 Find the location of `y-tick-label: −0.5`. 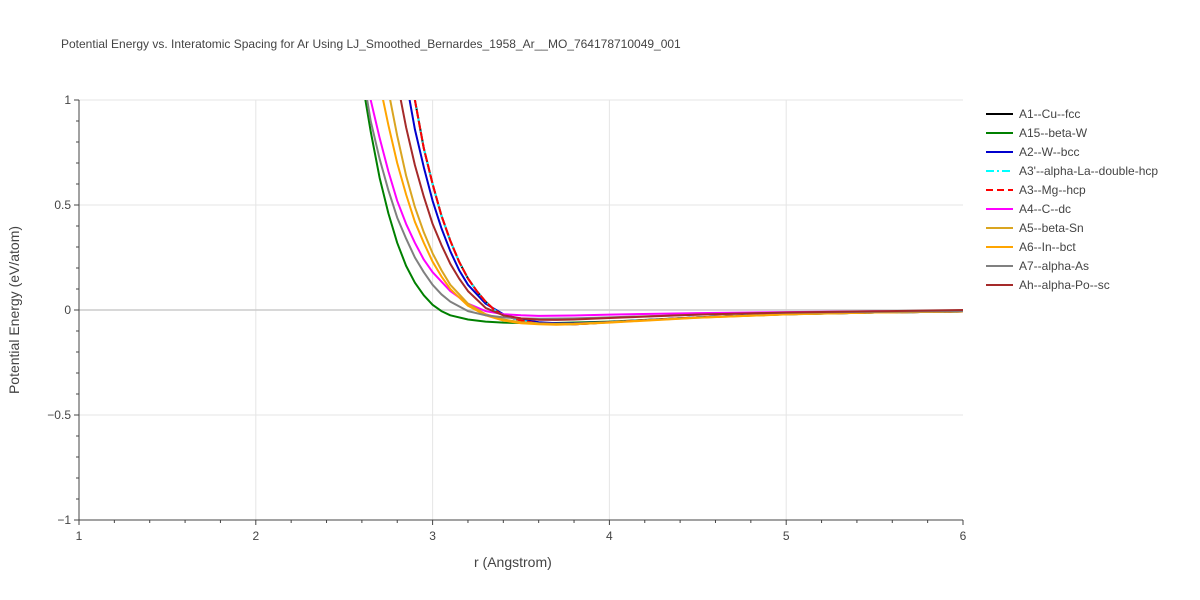

y-tick-label: −0.5 is located at coordinates (59, 415).